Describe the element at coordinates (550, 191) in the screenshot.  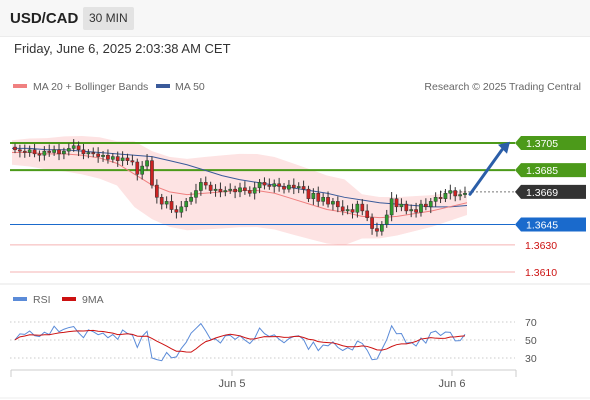
I see `level-tag-1.3669` at that location.